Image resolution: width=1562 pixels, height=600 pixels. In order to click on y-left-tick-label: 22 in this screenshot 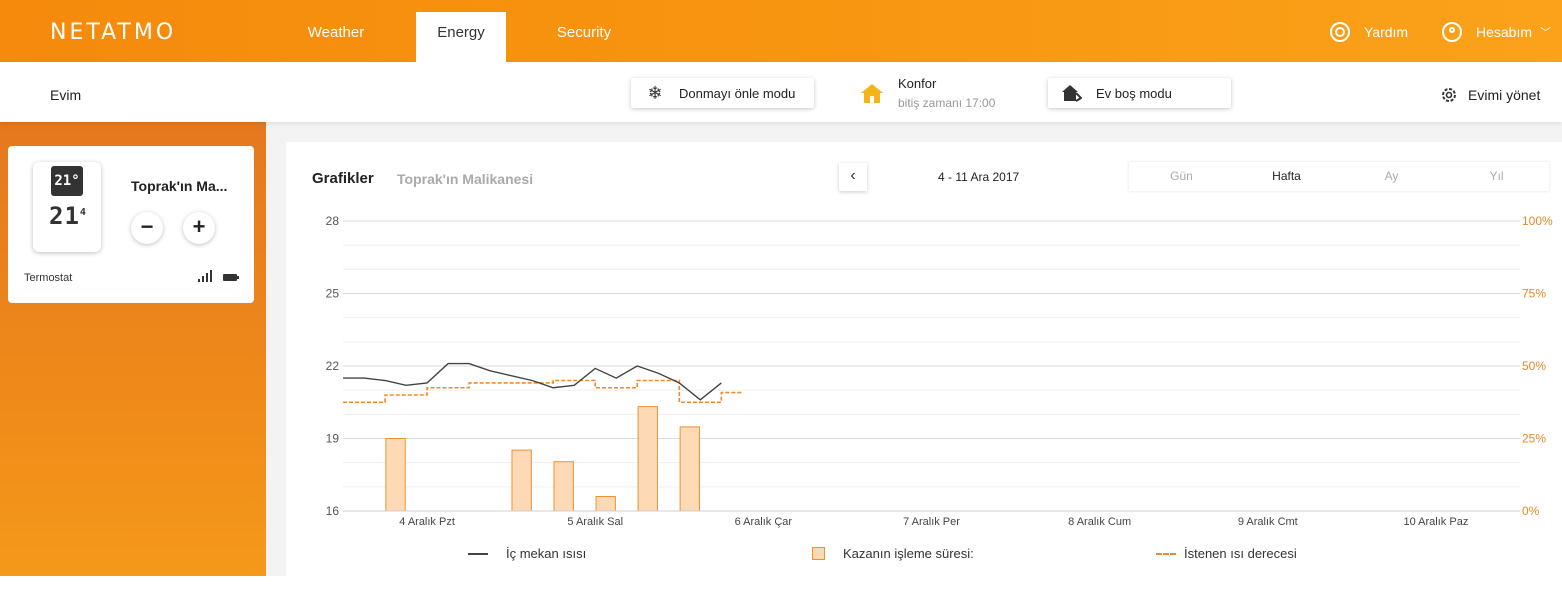, I will do `click(333, 366)`.